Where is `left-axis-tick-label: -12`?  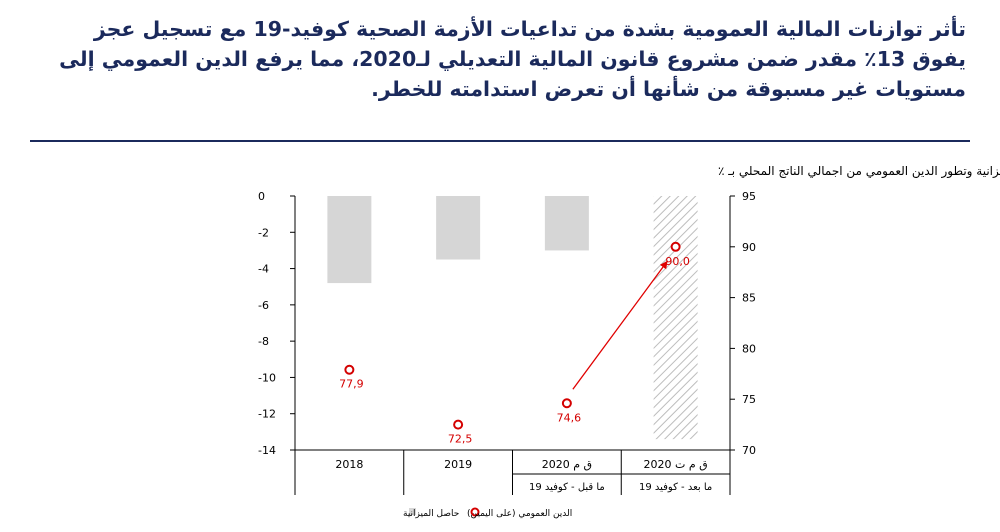 left-axis-tick-label: -12 is located at coordinates (267, 414).